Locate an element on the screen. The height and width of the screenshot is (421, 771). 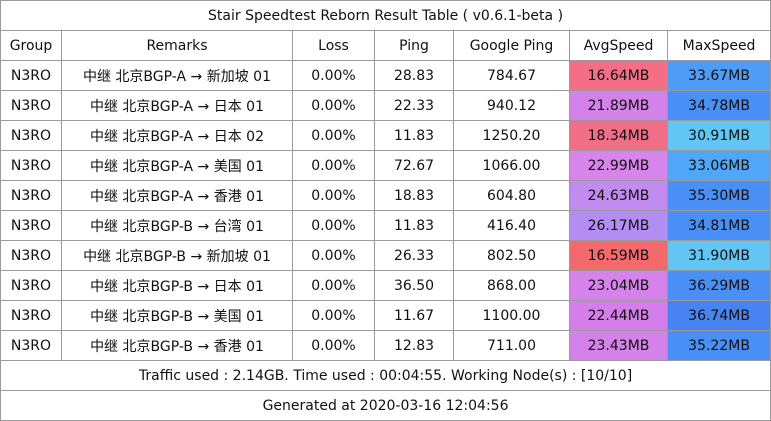
cell-remarks: 中继 北京BGP-A → 日本 02 is located at coordinates (177, 135).